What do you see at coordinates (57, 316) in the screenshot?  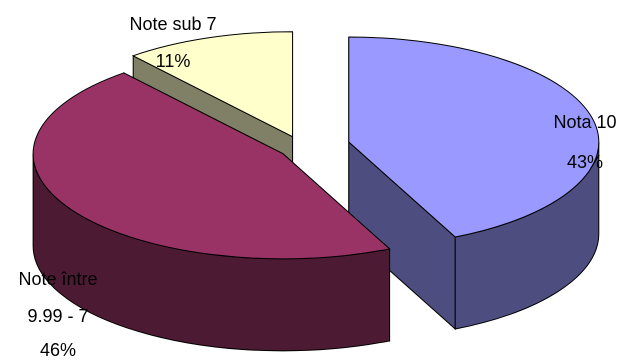 I see `slice-label-intre-name-line2: 9.99 - 7` at bounding box center [57, 316].